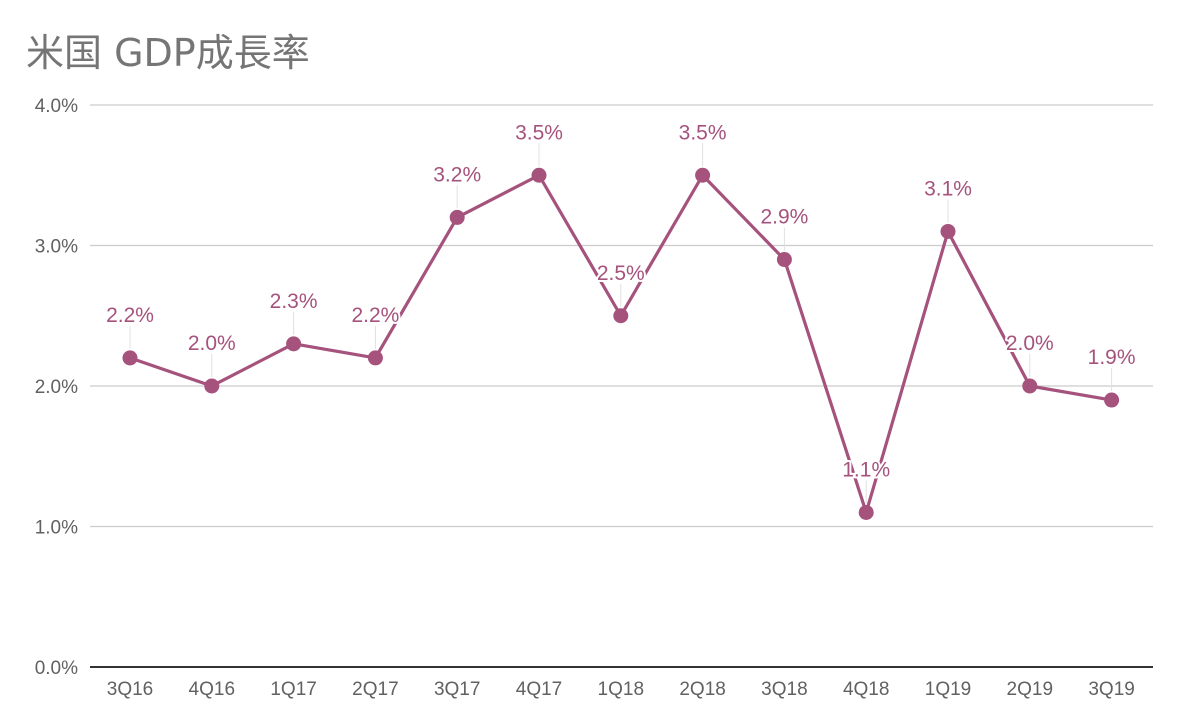 The width and height of the screenshot is (1178, 718). I want to click on x-tick-label: 3Q16, so click(130, 689).